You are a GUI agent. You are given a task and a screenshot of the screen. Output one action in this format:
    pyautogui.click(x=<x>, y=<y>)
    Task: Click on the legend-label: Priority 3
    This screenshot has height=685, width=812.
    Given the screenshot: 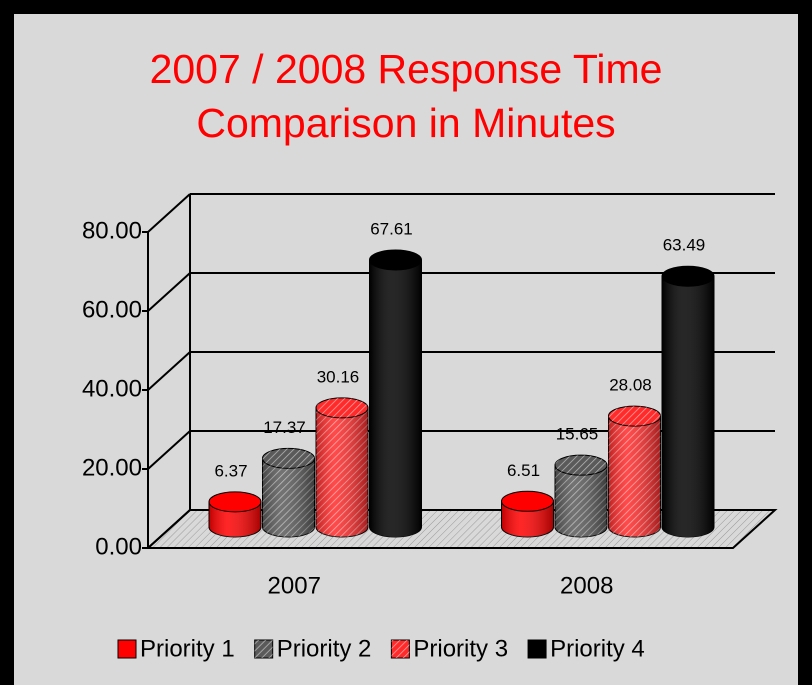 What is the action you would take?
    pyautogui.click(x=460, y=648)
    